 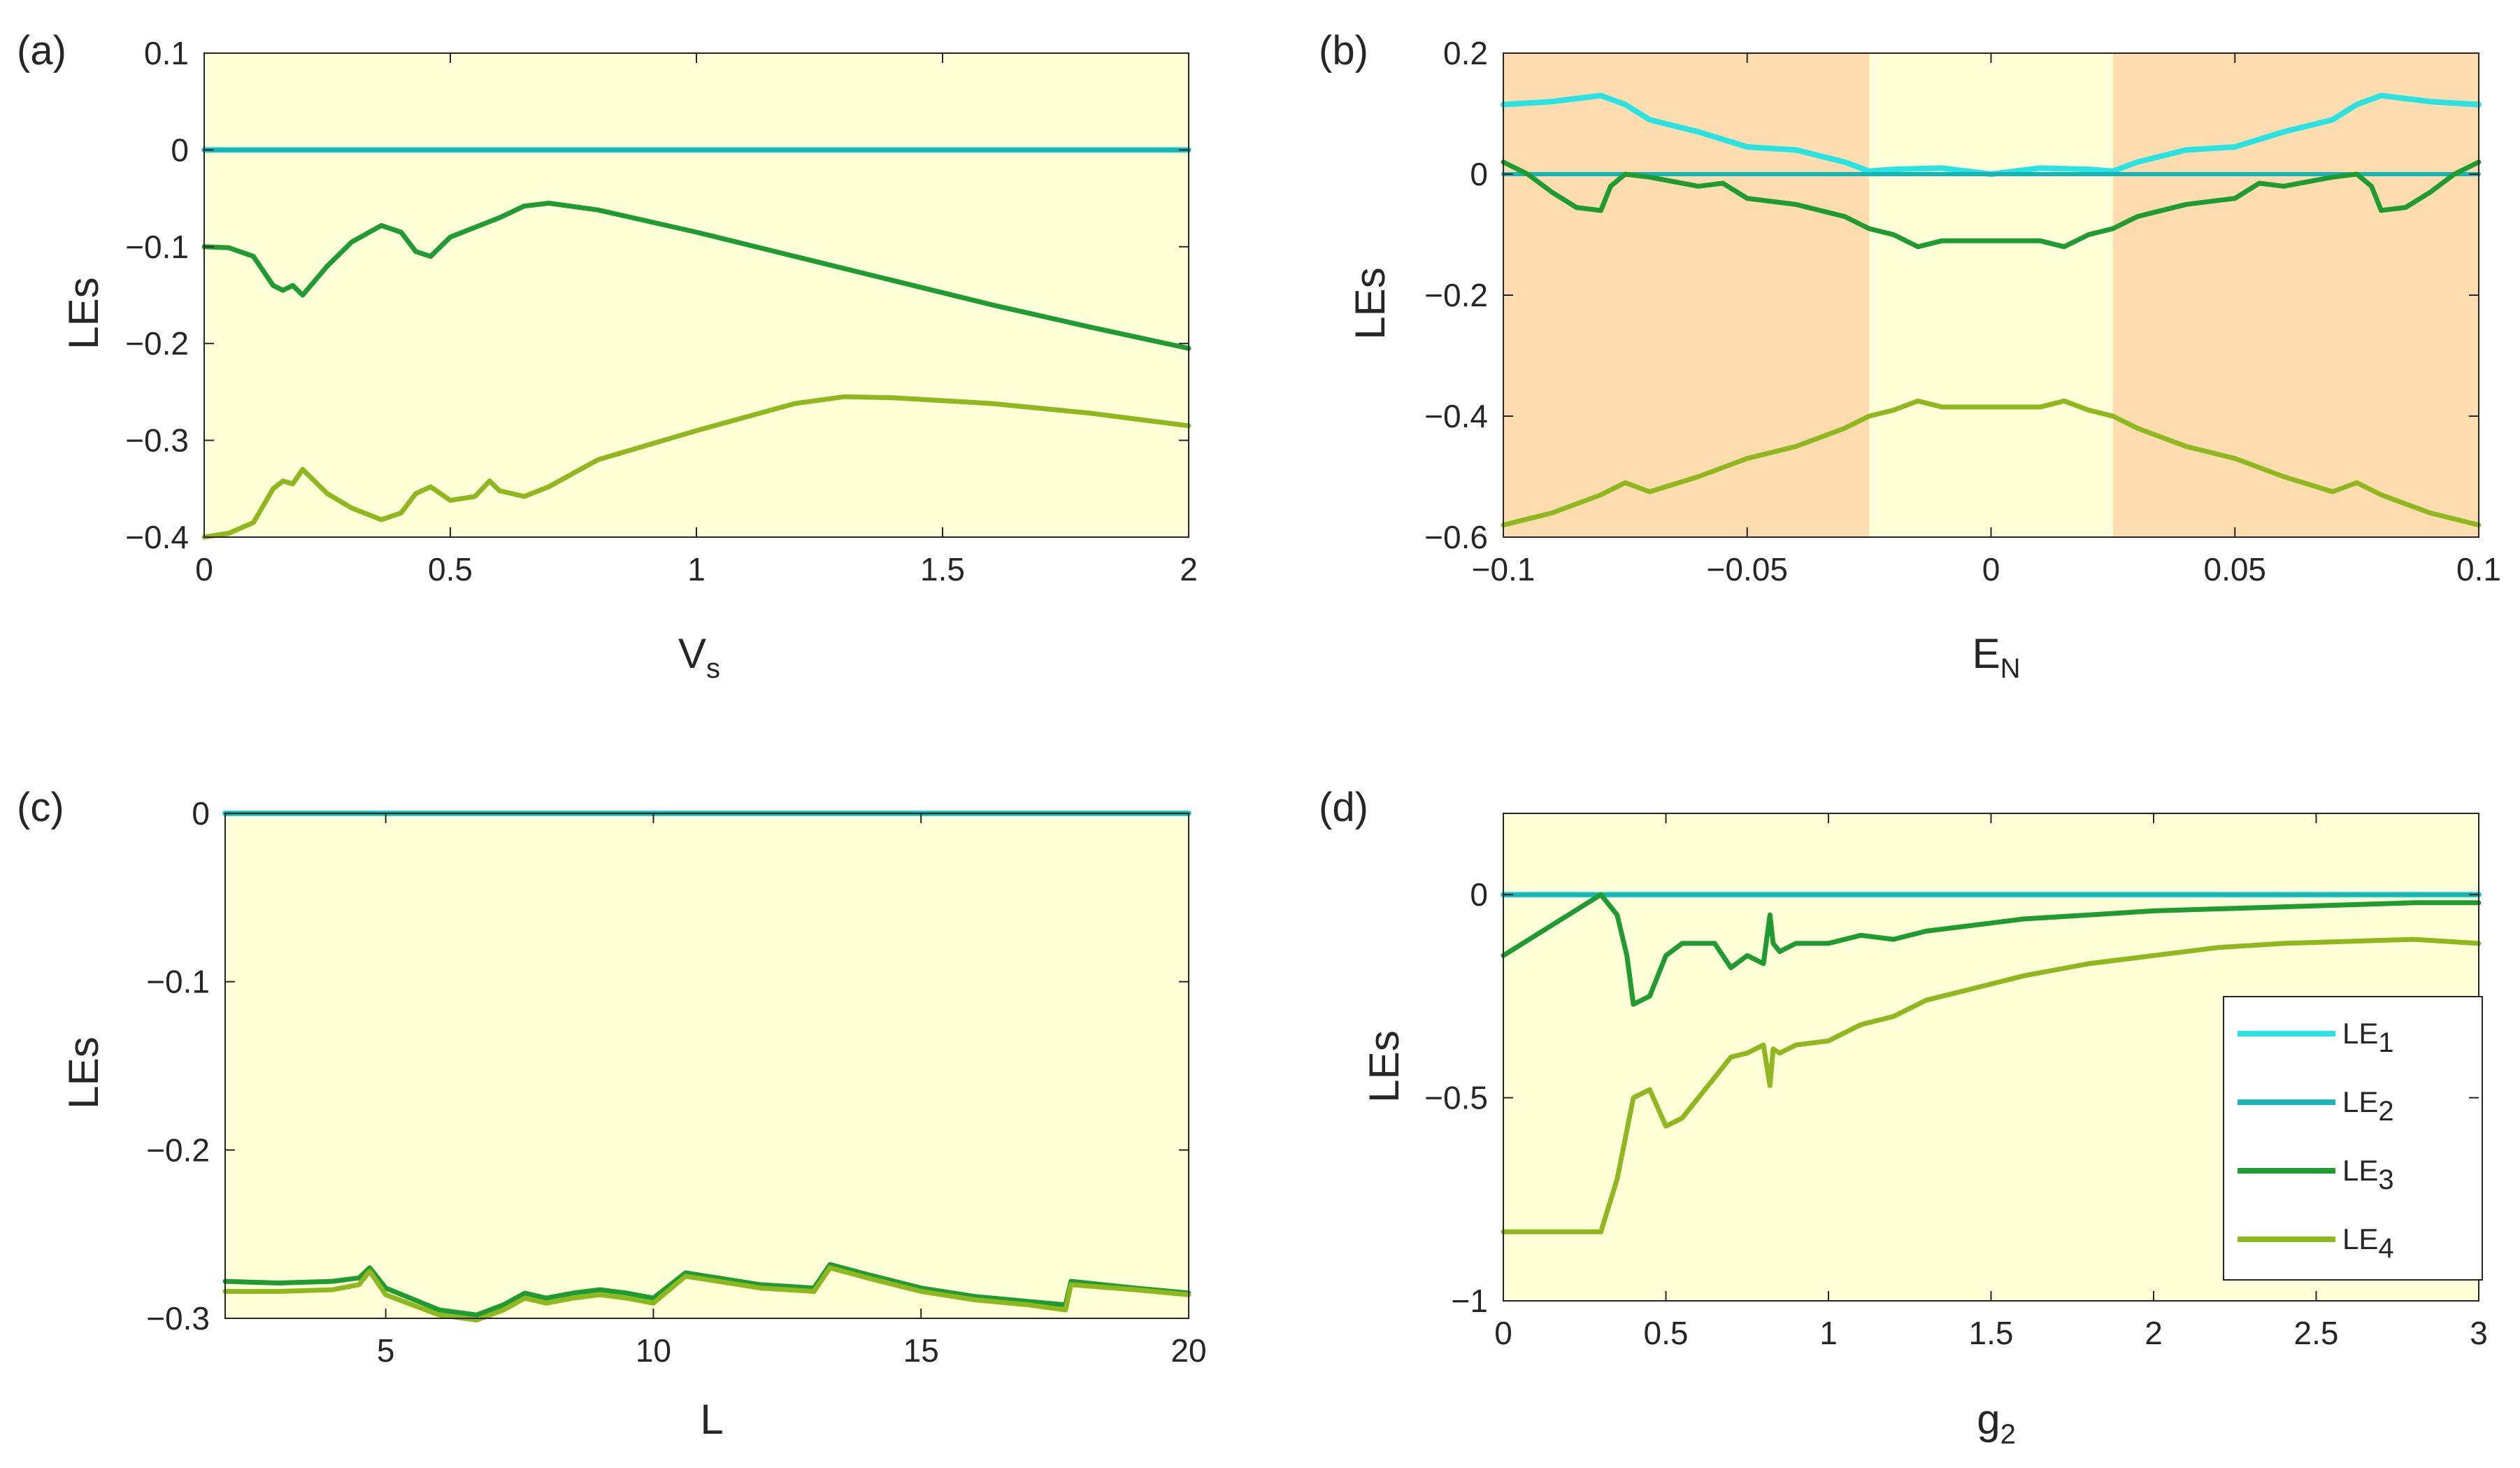 I want to click on x-tick-label: 10, so click(x=653, y=1350).